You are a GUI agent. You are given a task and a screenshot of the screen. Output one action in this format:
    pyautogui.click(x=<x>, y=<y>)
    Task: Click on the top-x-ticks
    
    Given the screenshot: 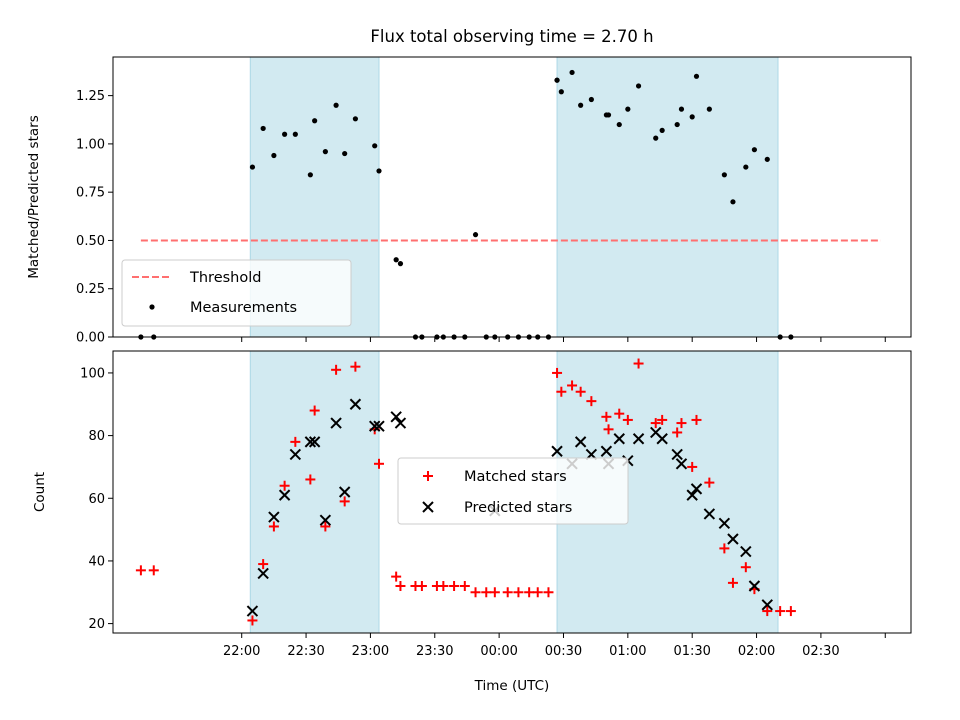 What is the action you would take?
    pyautogui.click(x=563, y=339)
    